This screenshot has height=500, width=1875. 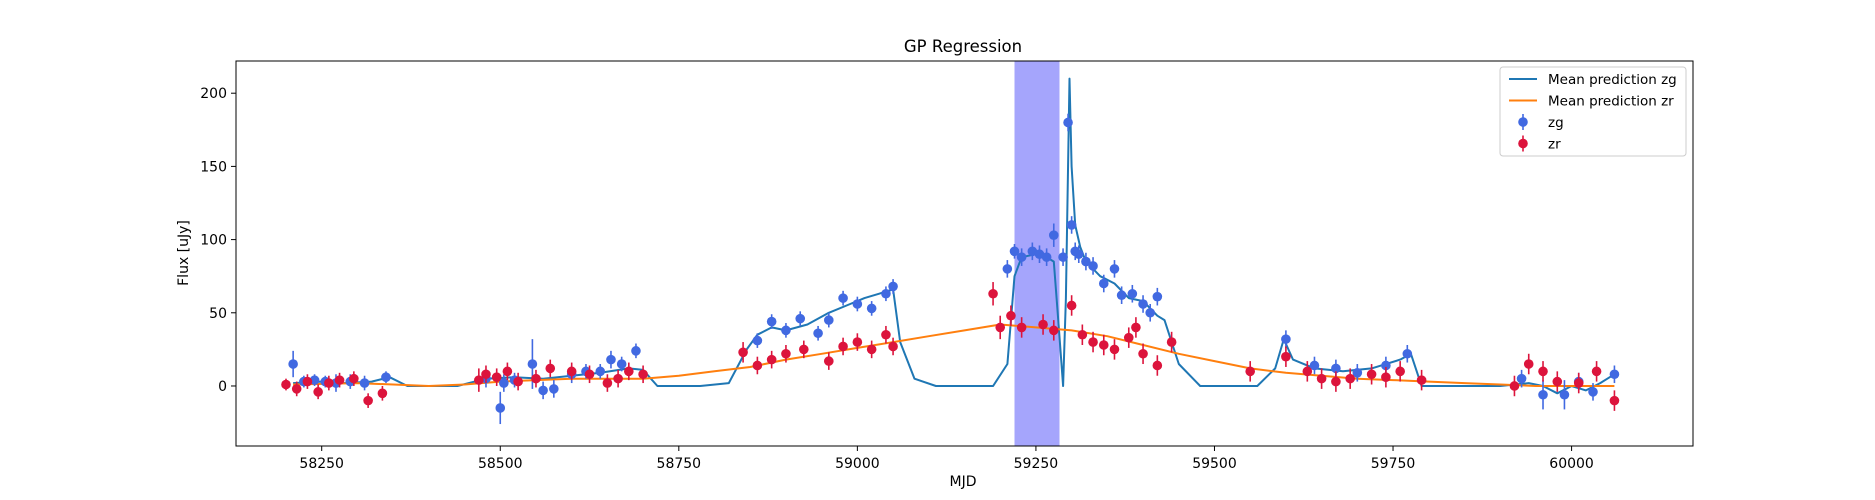 What do you see at coordinates (679, 464) in the screenshot?
I see `x-tick-label: 58750` at bounding box center [679, 464].